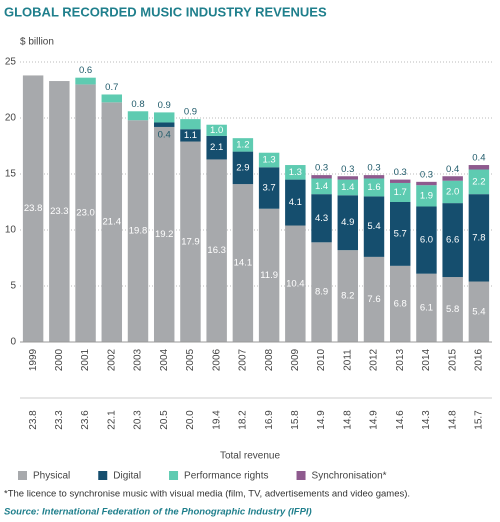  I want to click on bar-value-label: 2.2, so click(478, 181).